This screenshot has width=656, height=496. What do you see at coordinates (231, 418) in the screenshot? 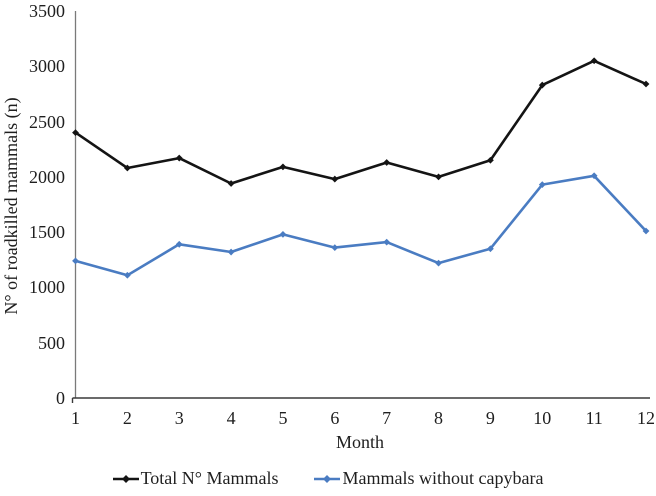
I see `x-tick-label: 4` at bounding box center [231, 418].